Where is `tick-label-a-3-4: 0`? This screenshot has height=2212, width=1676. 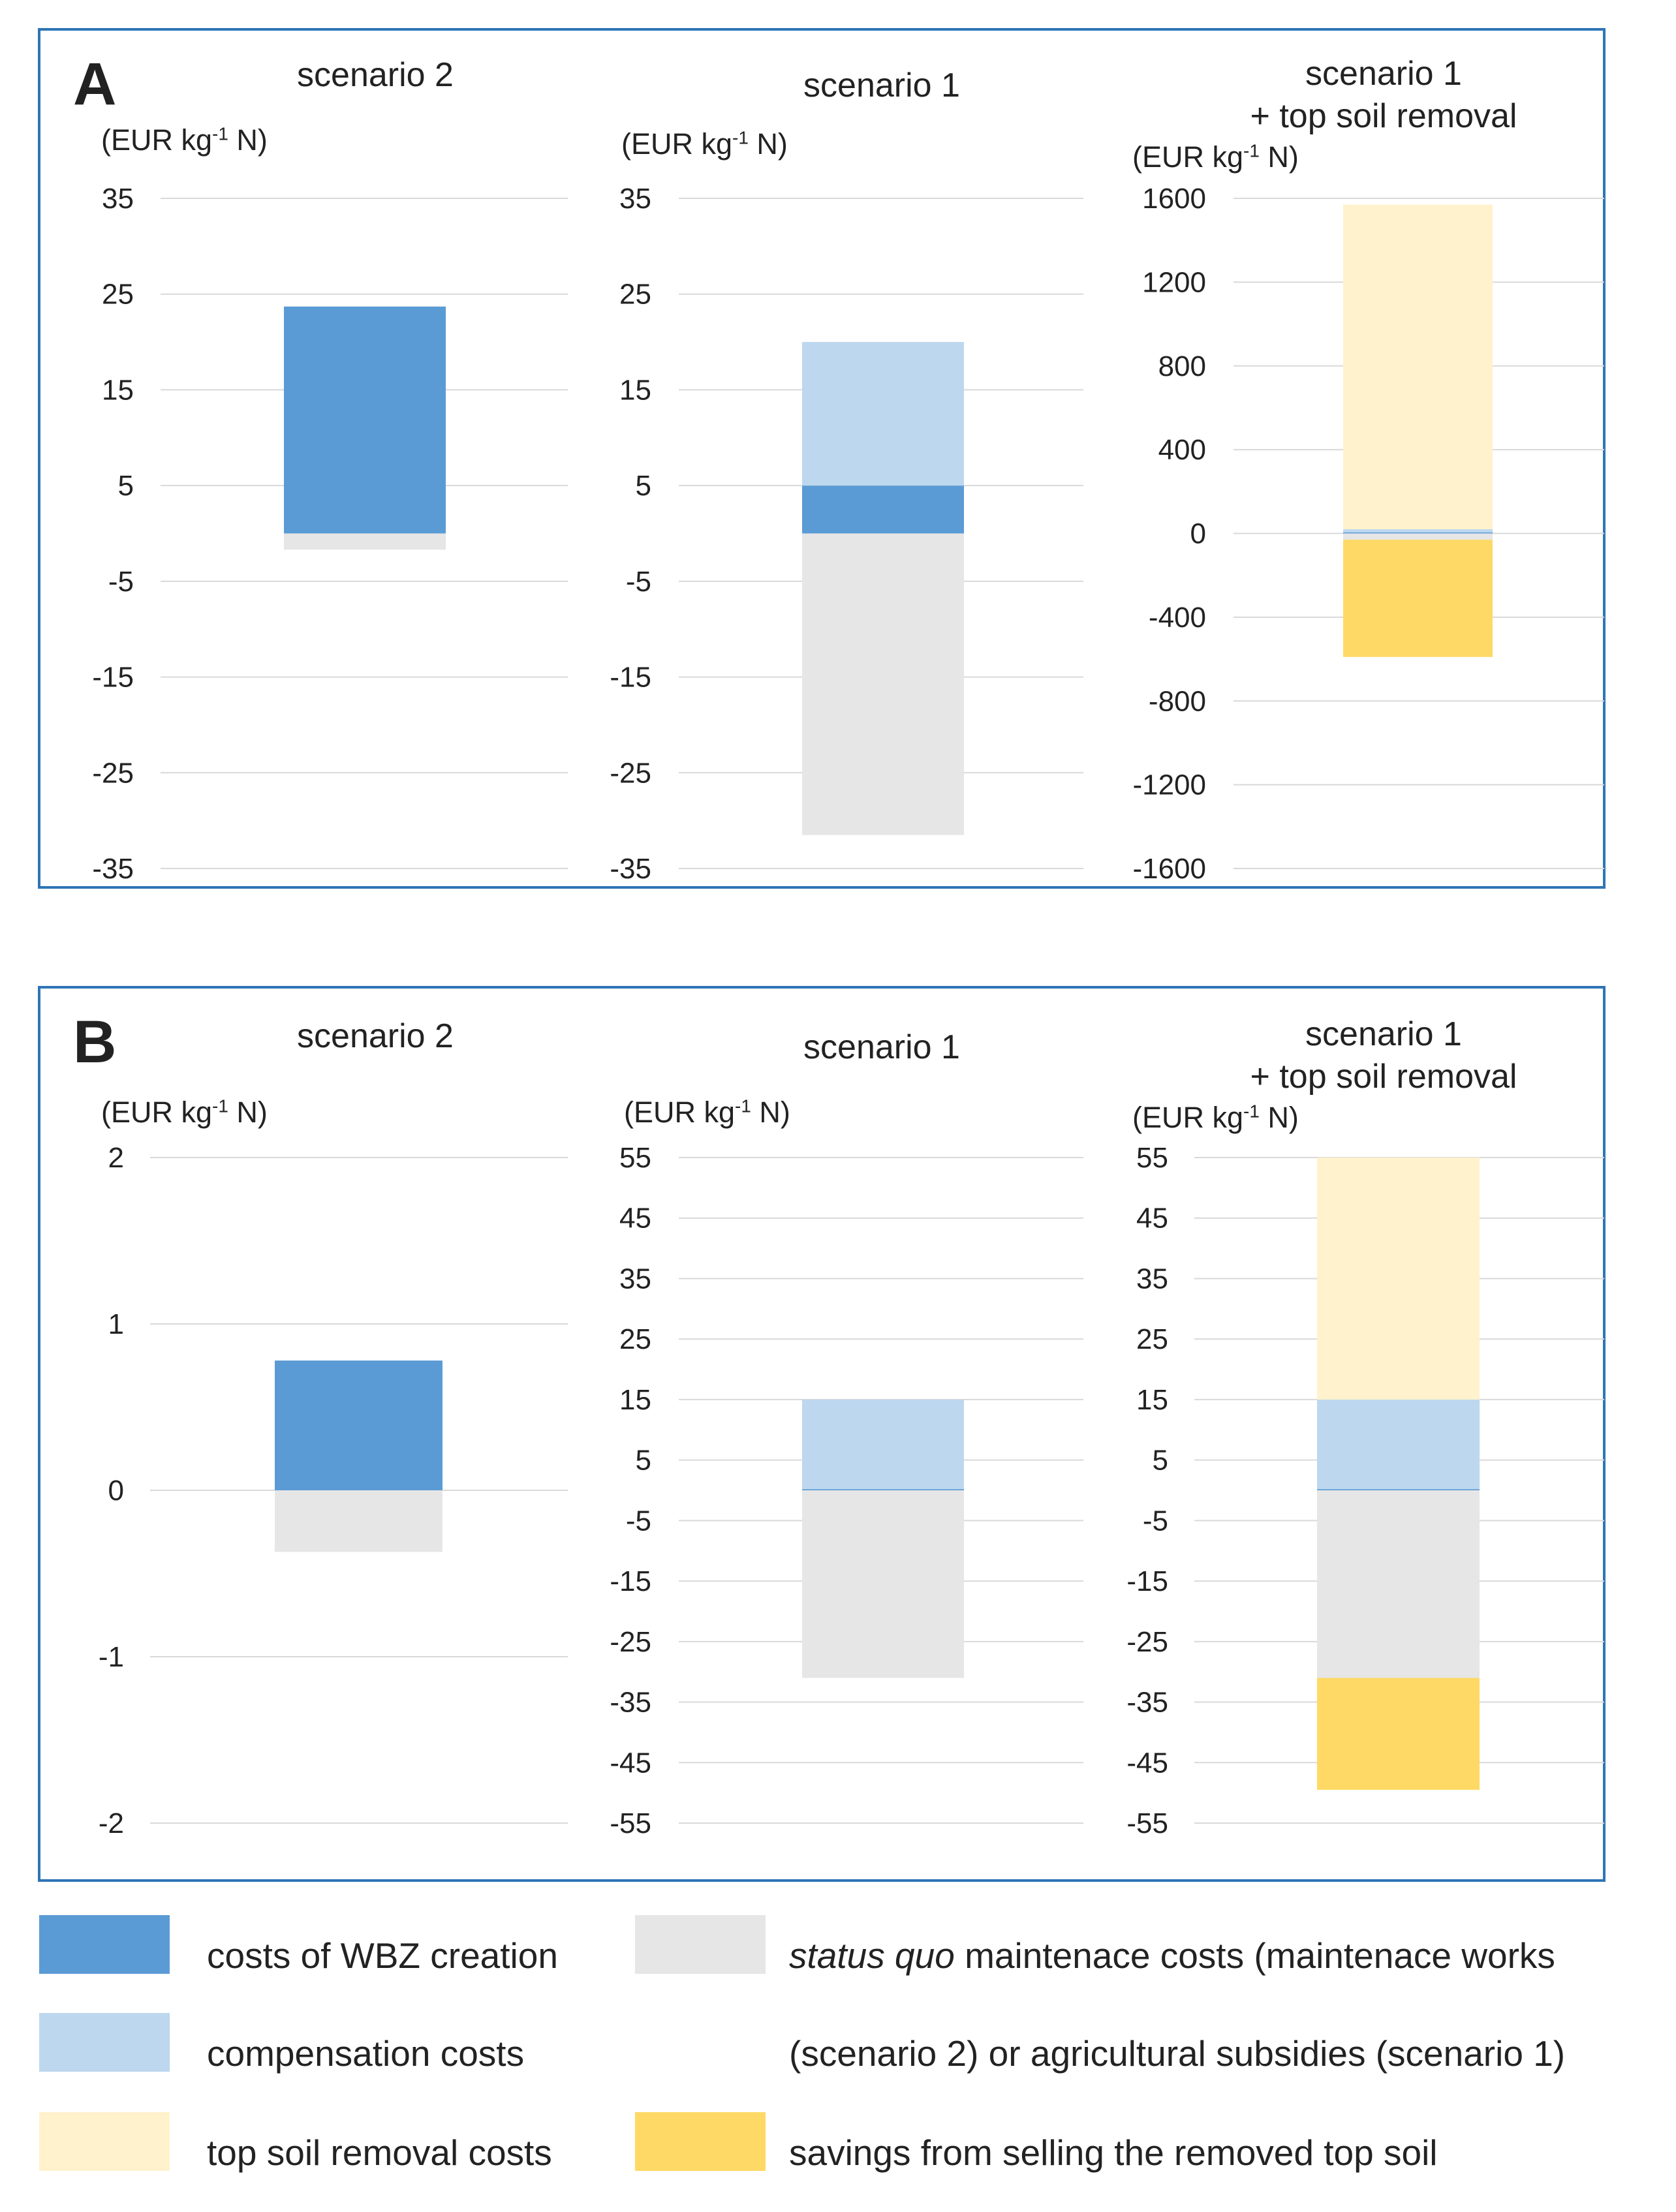 tick-label-a-3-4: 0 is located at coordinates (1198, 534).